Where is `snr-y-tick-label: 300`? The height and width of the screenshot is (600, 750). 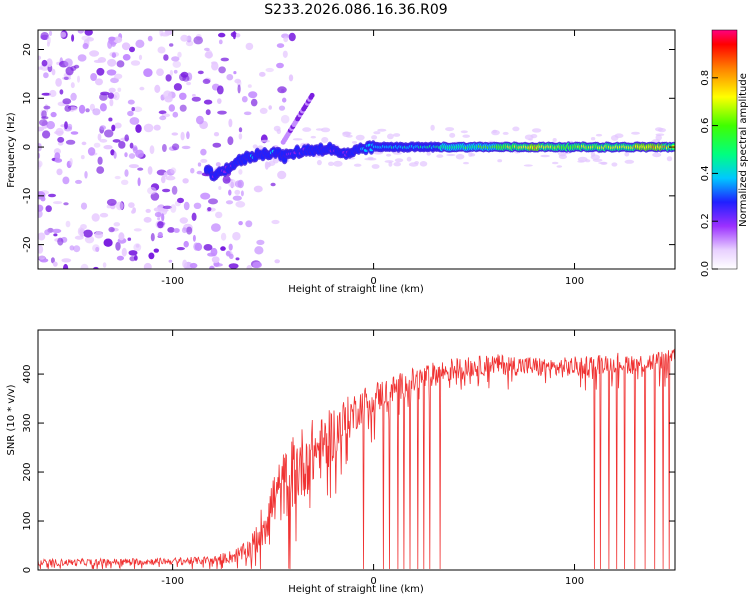 snr-y-tick-label: 300 is located at coordinates (27, 423).